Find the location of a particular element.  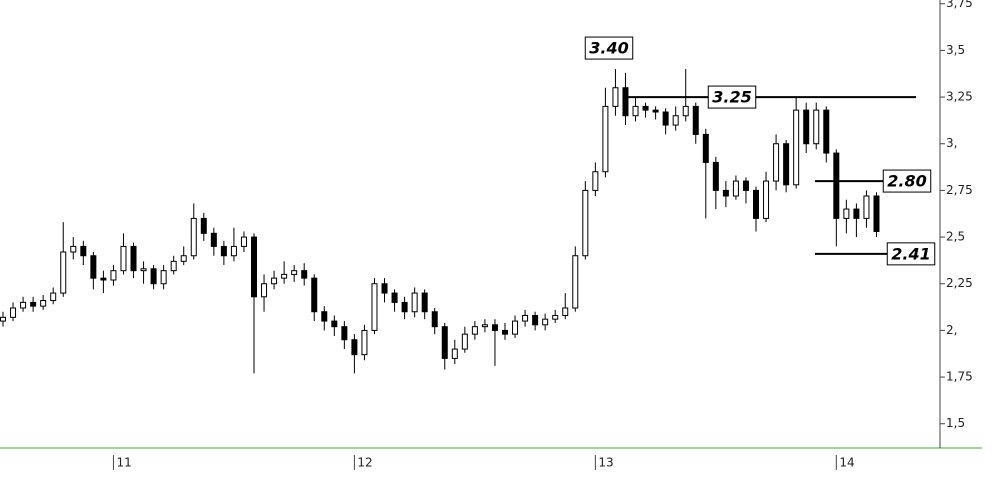

x-tick-label: 14 is located at coordinates (846, 463).